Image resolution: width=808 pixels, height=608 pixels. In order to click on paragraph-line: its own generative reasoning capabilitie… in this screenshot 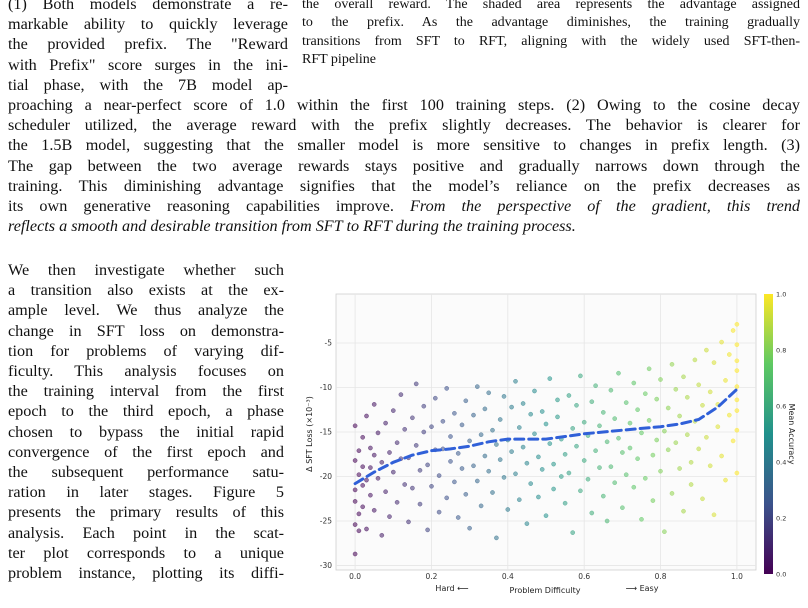, I will do `click(404, 206)`.